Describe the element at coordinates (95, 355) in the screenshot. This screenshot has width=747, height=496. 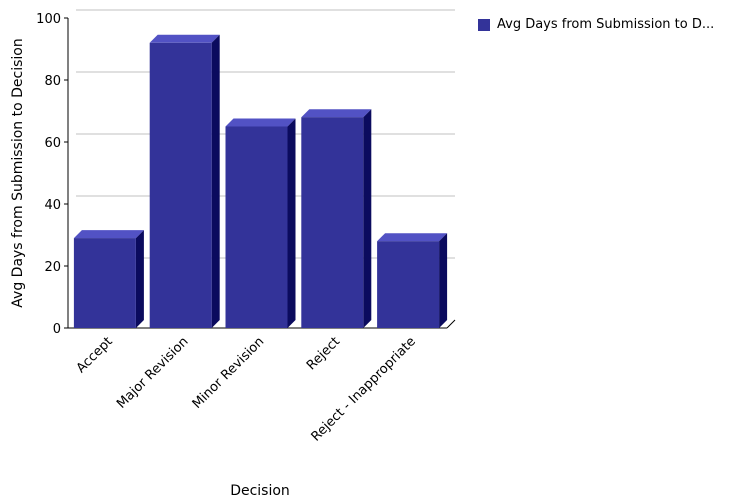
I see `x-tick-label: Accept` at that location.